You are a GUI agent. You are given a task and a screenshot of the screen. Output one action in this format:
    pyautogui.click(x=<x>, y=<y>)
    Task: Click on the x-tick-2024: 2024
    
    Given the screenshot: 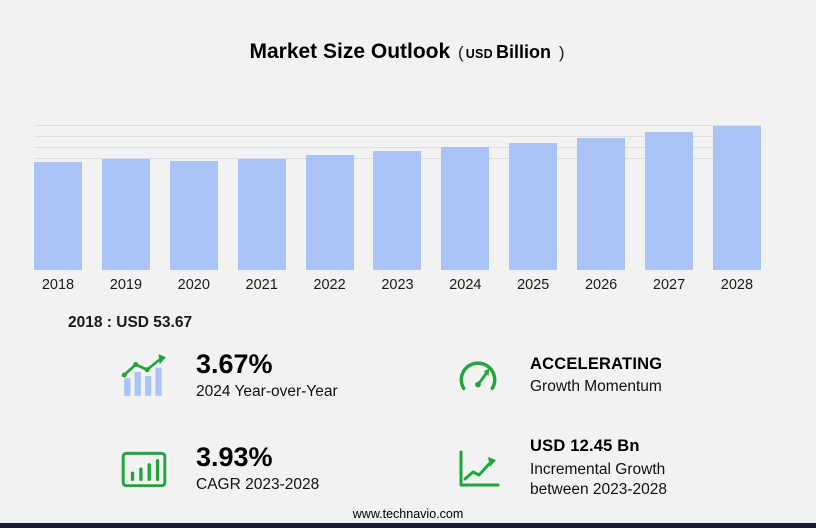 What is the action you would take?
    pyautogui.click(x=465, y=285)
    